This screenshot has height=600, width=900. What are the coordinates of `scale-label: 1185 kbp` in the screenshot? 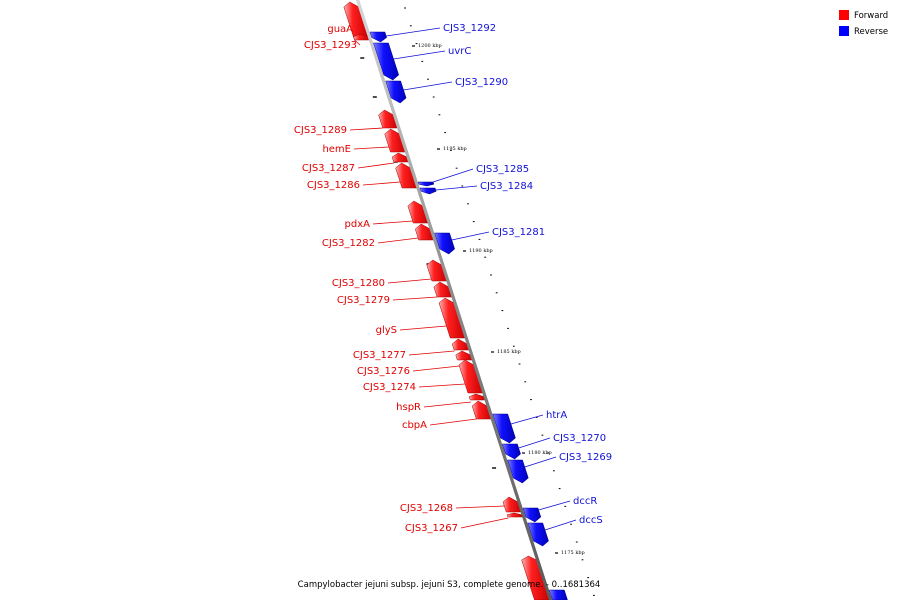 It's located at (509, 352).